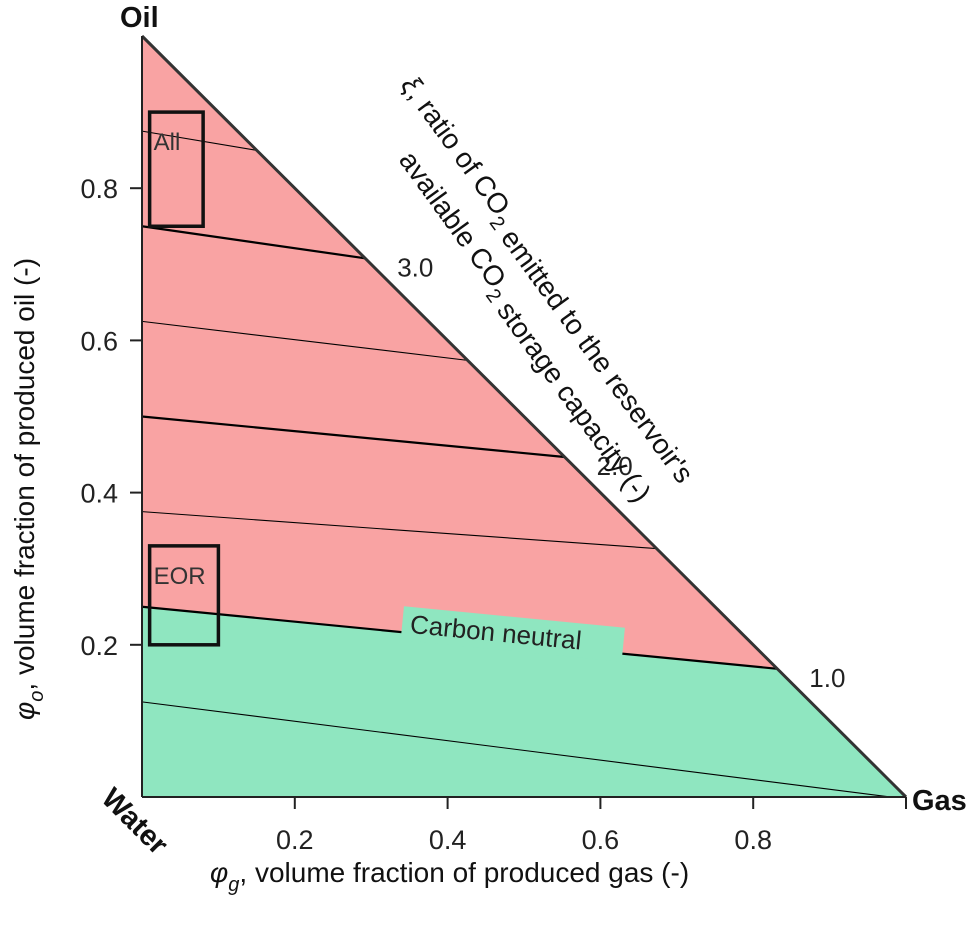 The height and width of the screenshot is (926, 980). Describe the element at coordinates (99, 646) in the screenshot. I see `y-tick-label: 0.2` at that location.